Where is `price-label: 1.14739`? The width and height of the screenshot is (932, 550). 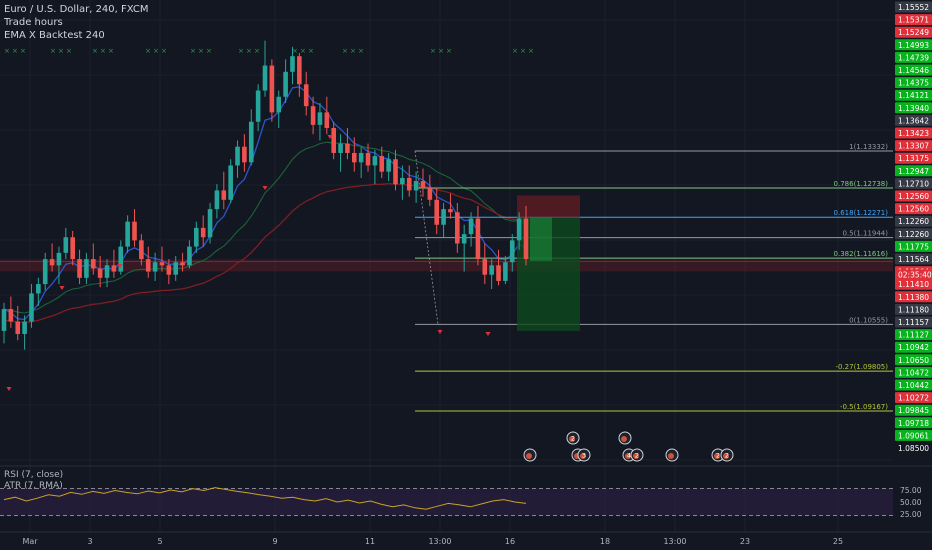
price-label: 1.14739 is located at coordinates (913, 57).